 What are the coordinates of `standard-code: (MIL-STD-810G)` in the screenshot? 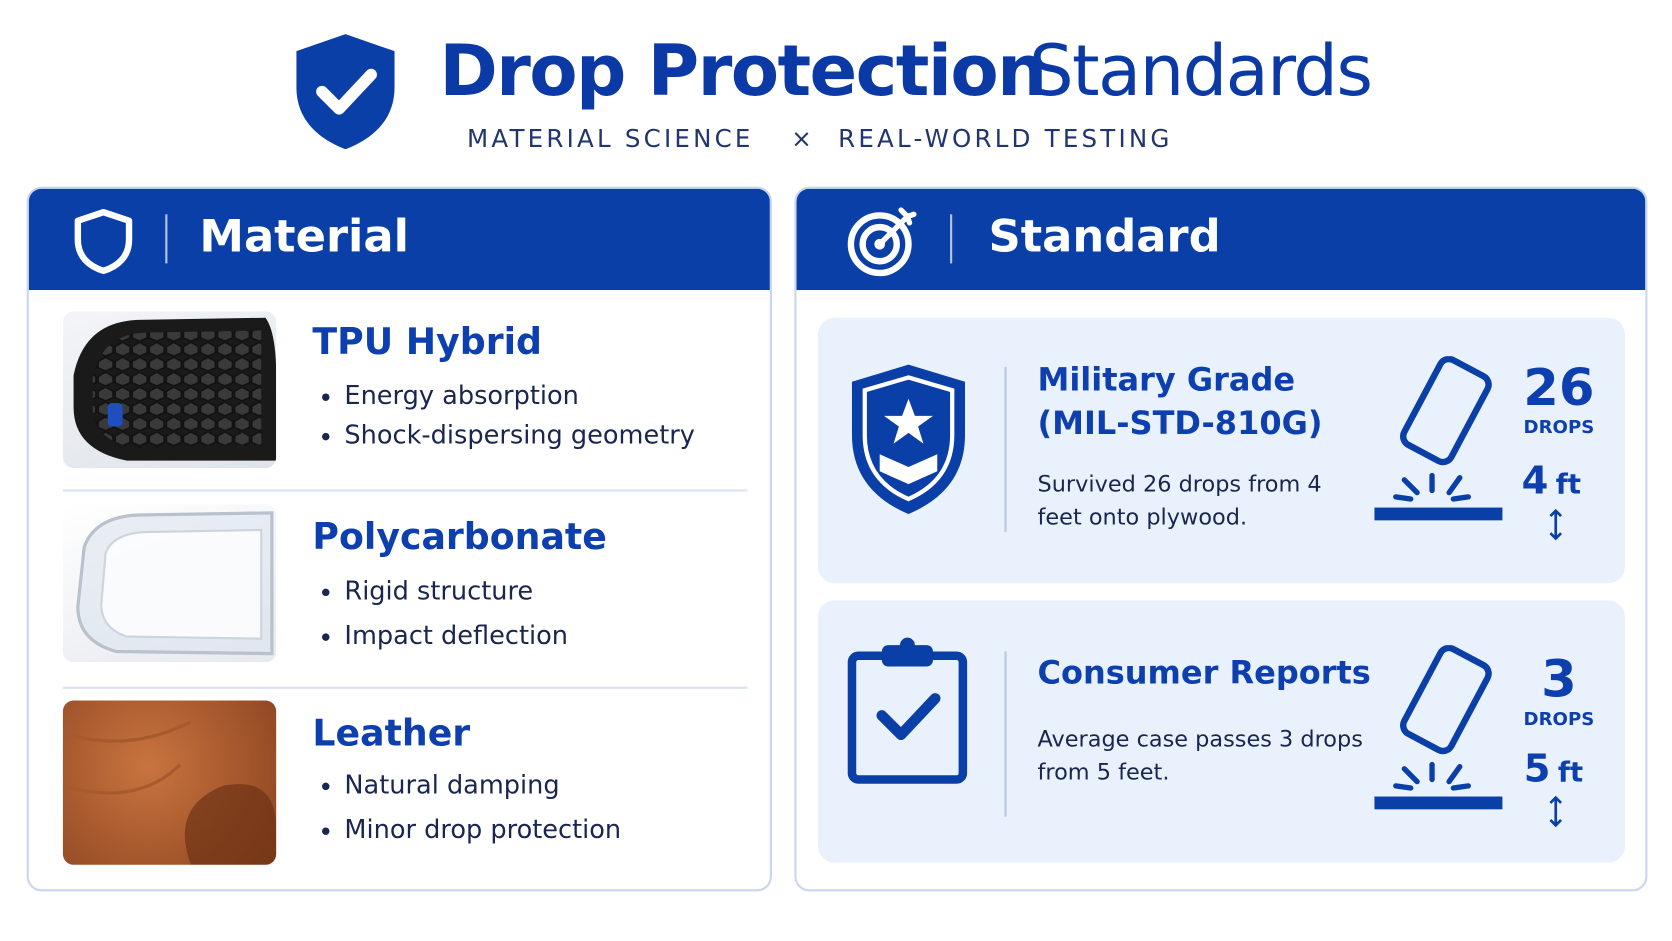 It's located at (1180, 424).